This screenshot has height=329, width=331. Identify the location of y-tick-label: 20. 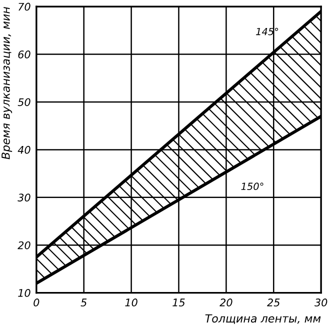
(24, 245).